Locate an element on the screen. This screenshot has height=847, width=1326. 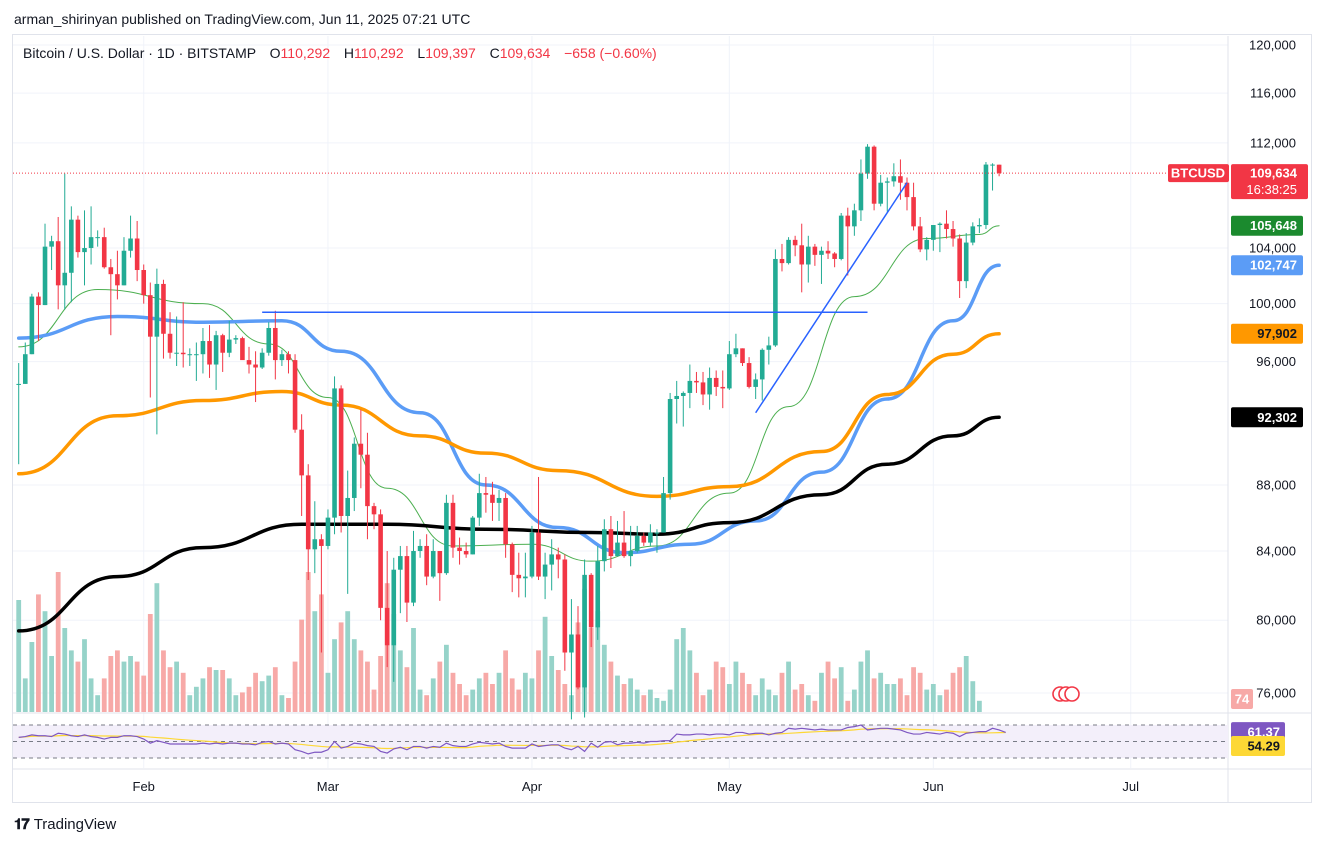
ma-price-tag-label: 74 is located at coordinates (1242, 699).